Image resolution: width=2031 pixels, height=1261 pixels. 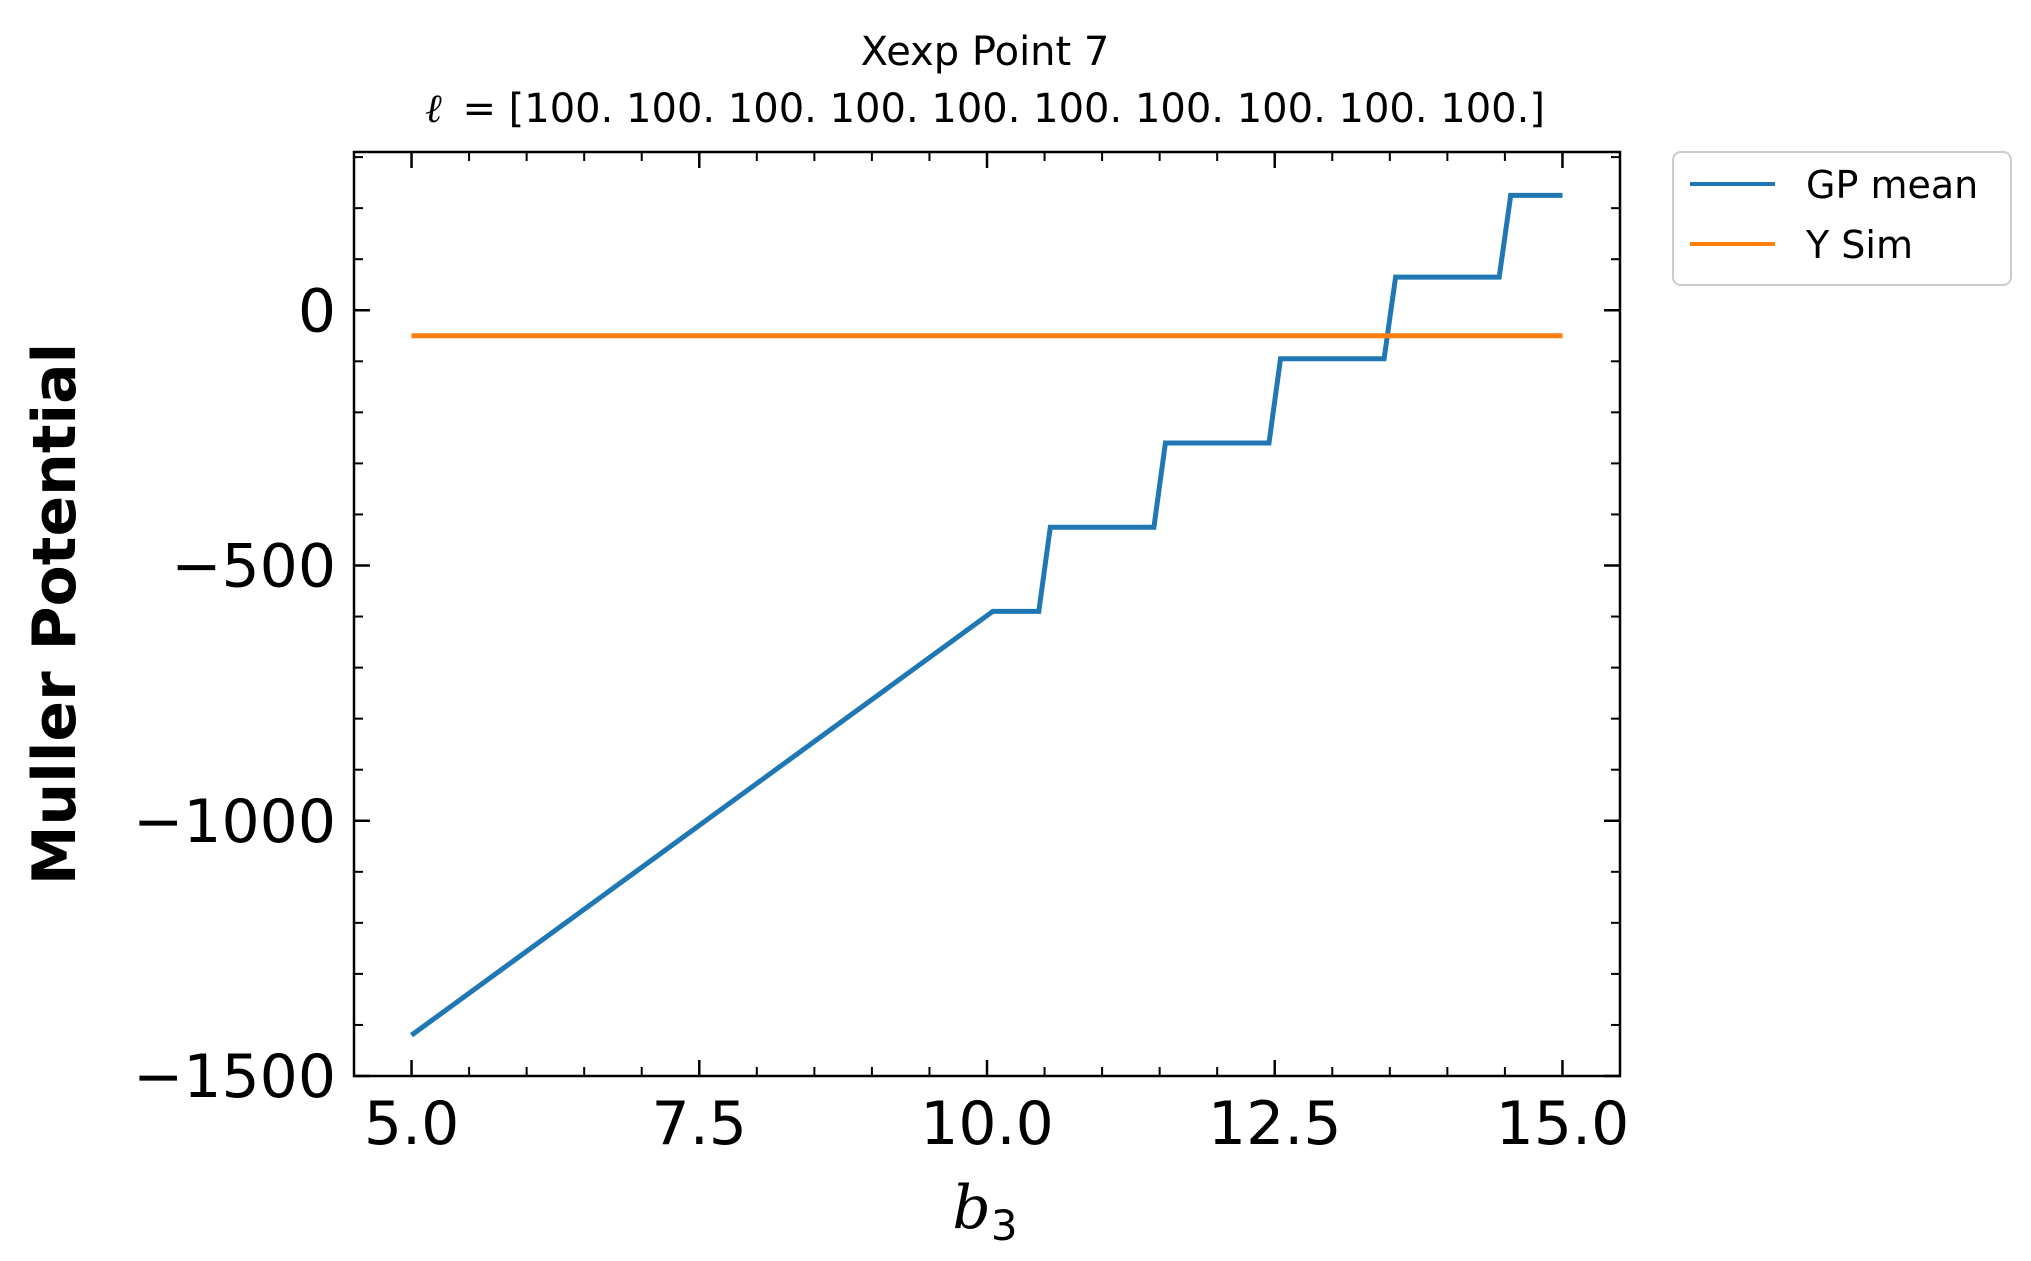 I want to click on y-tick-label: −500, so click(x=253, y=567).